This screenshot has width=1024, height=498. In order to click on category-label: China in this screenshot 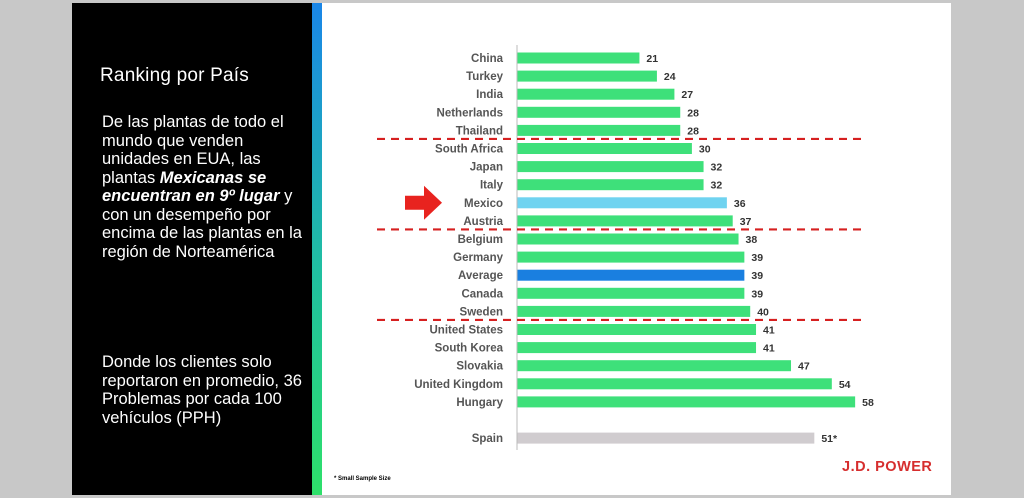, I will do `click(487, 59)`.